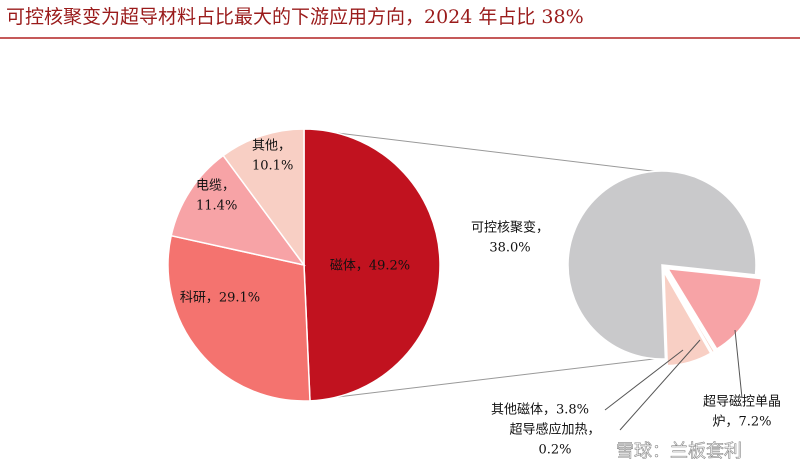  Describe the element at coordinates (295, 17) in the screenshot. I see `chart-title: 可控核聚变为超导材料占比最大的下游应用方向，2024 年占比 38%` at that location.